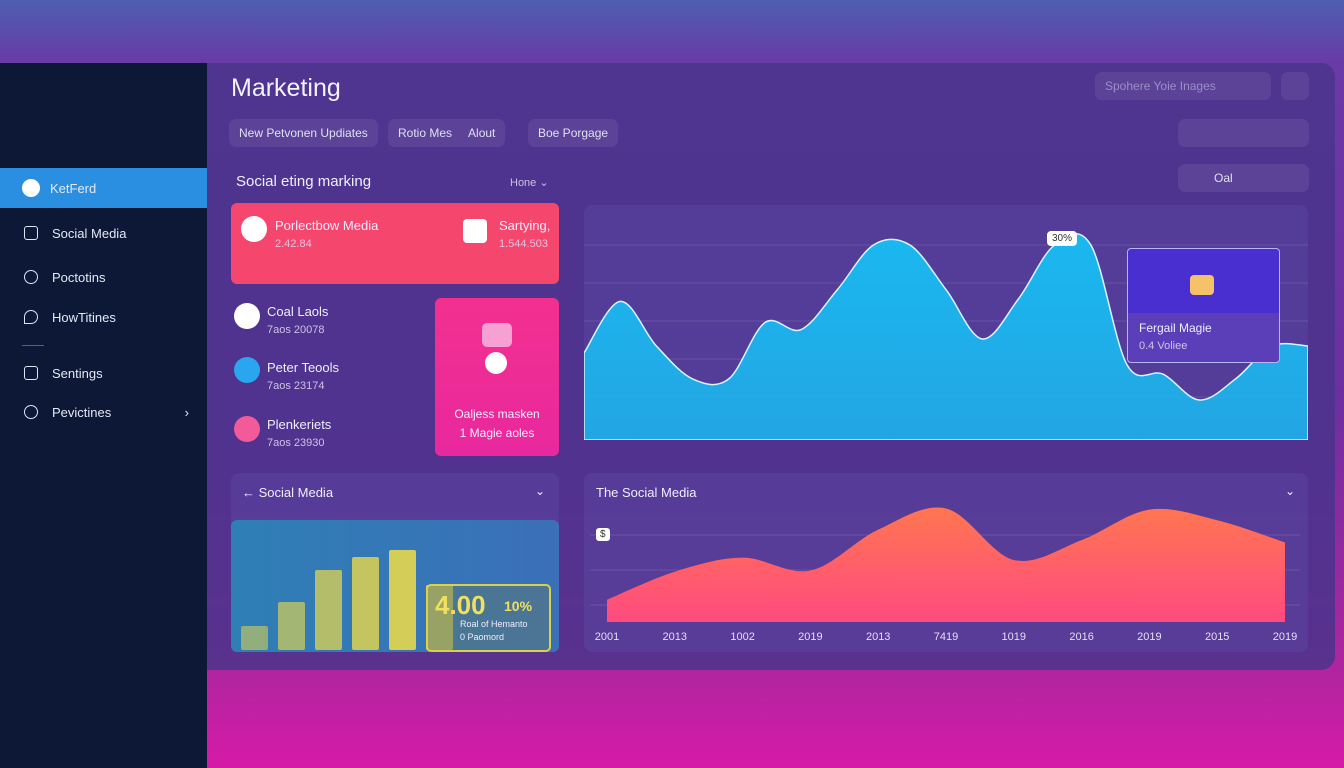 The image size is (1344, 768). What do you see at coordinates (488, 618) in the screenshot?
I see `highlight-box: 4.00 10% Roal of Hemanto 0 Paomord` at bounding box center [488, 618].